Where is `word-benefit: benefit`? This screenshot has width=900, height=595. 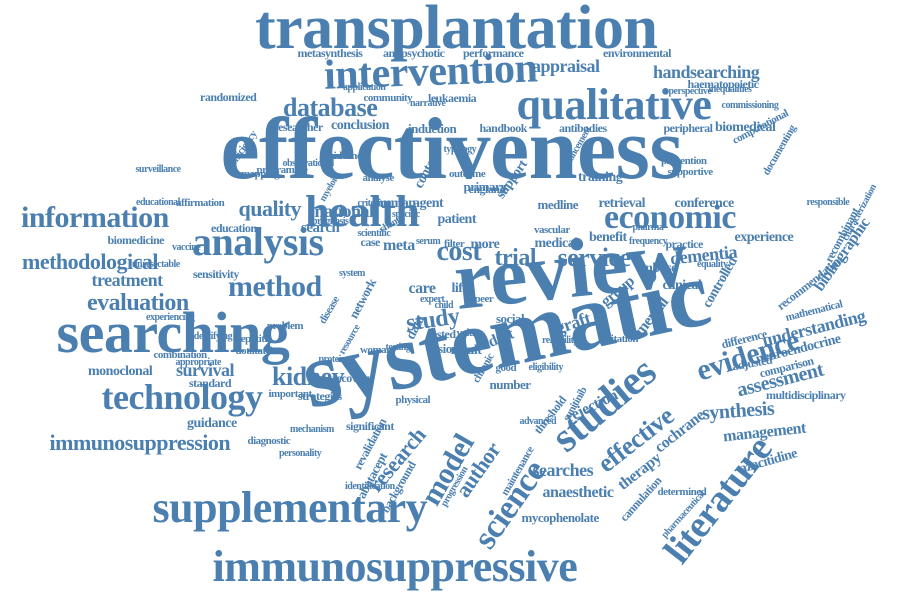 word-benefit: benefit is located at coordinates (608, 237).